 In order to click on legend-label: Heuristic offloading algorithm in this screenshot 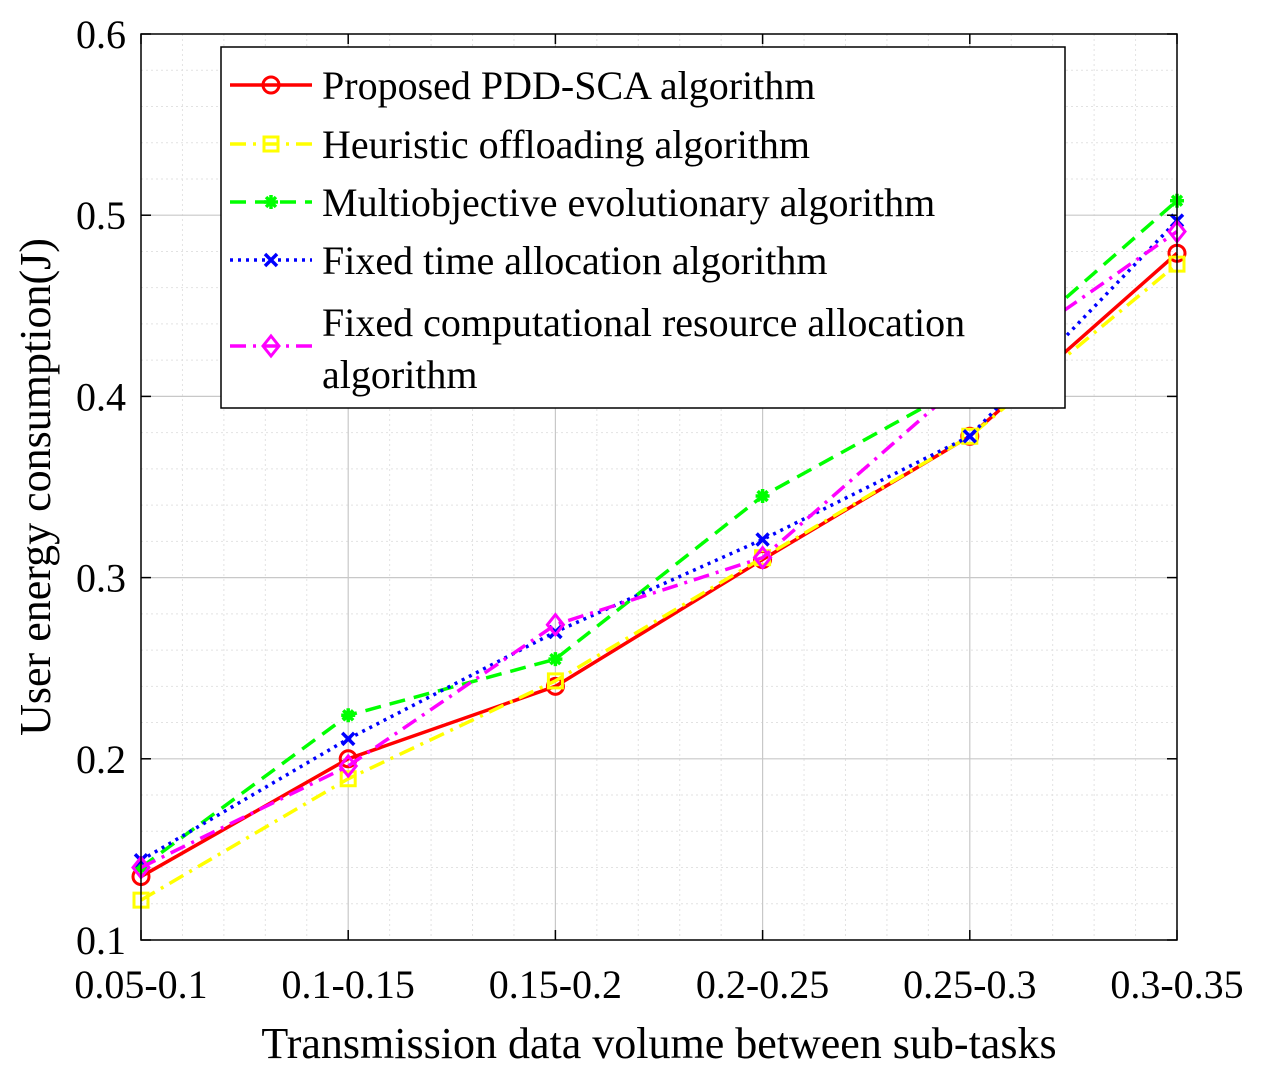, I will do `click(566, 144)`.